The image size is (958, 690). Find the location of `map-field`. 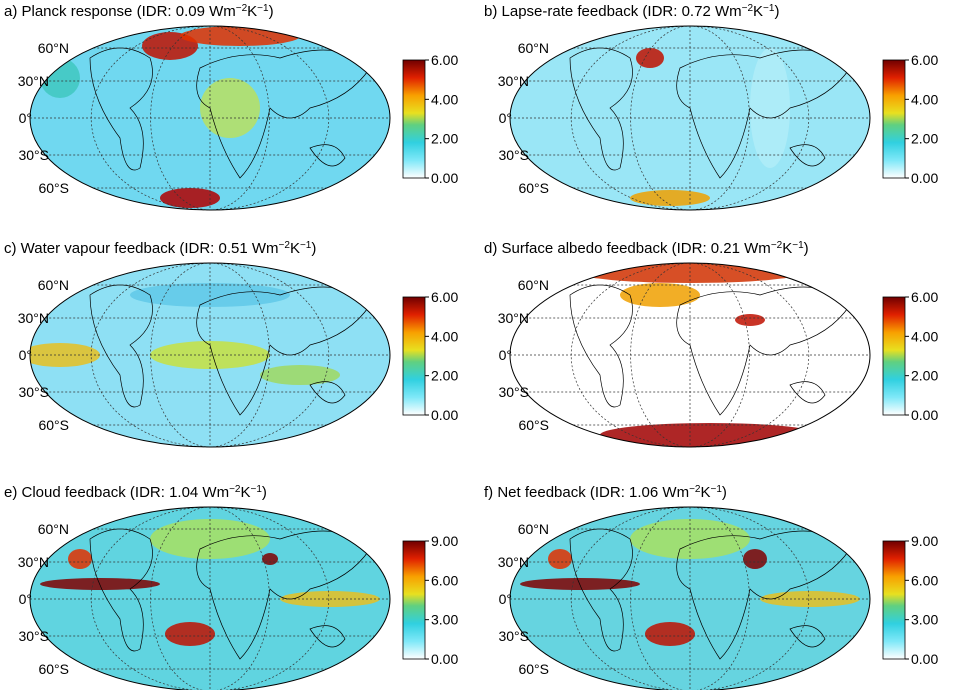

map-field is located at coordinates (710, 126).